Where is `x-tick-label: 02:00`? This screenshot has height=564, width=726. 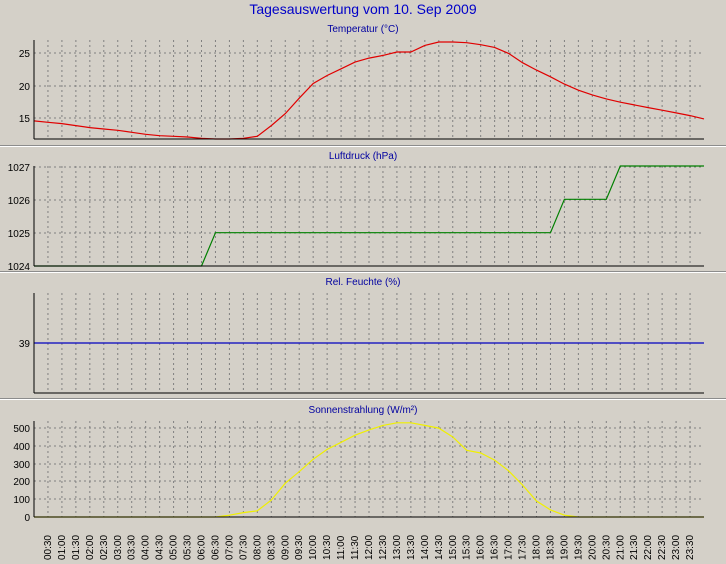
x-tick-label: 02:00 is located at coordinates (90, 547).